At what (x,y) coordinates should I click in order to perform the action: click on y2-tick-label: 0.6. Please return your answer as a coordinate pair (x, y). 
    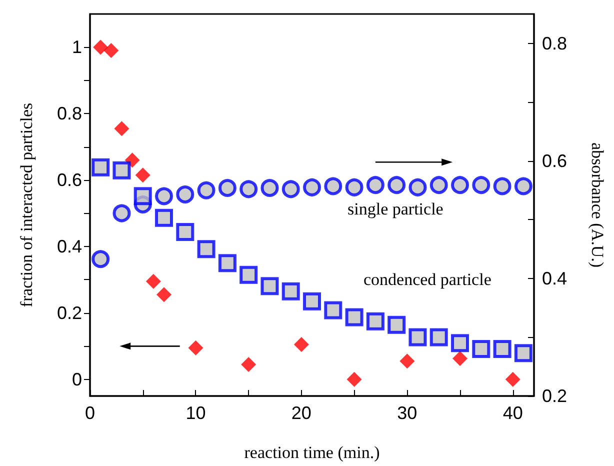
    Looking at the image, I should click on (555, 160).